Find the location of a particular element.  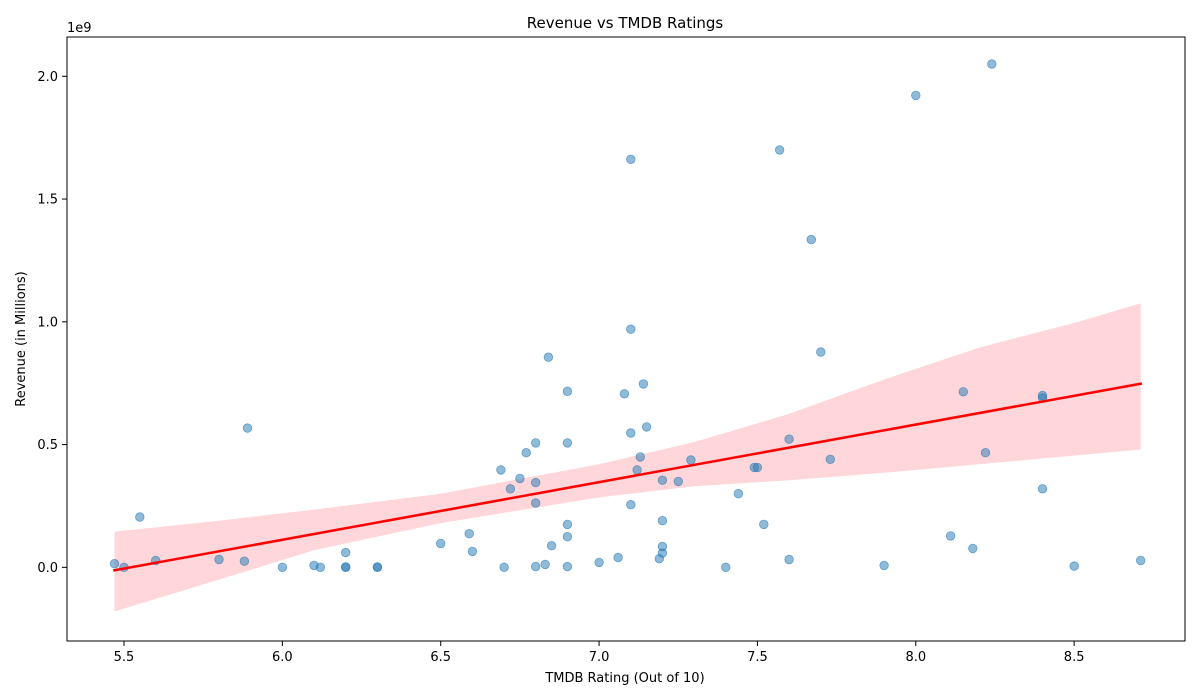

x-tick-label: 7.5 is located at coordinates (757, 657).